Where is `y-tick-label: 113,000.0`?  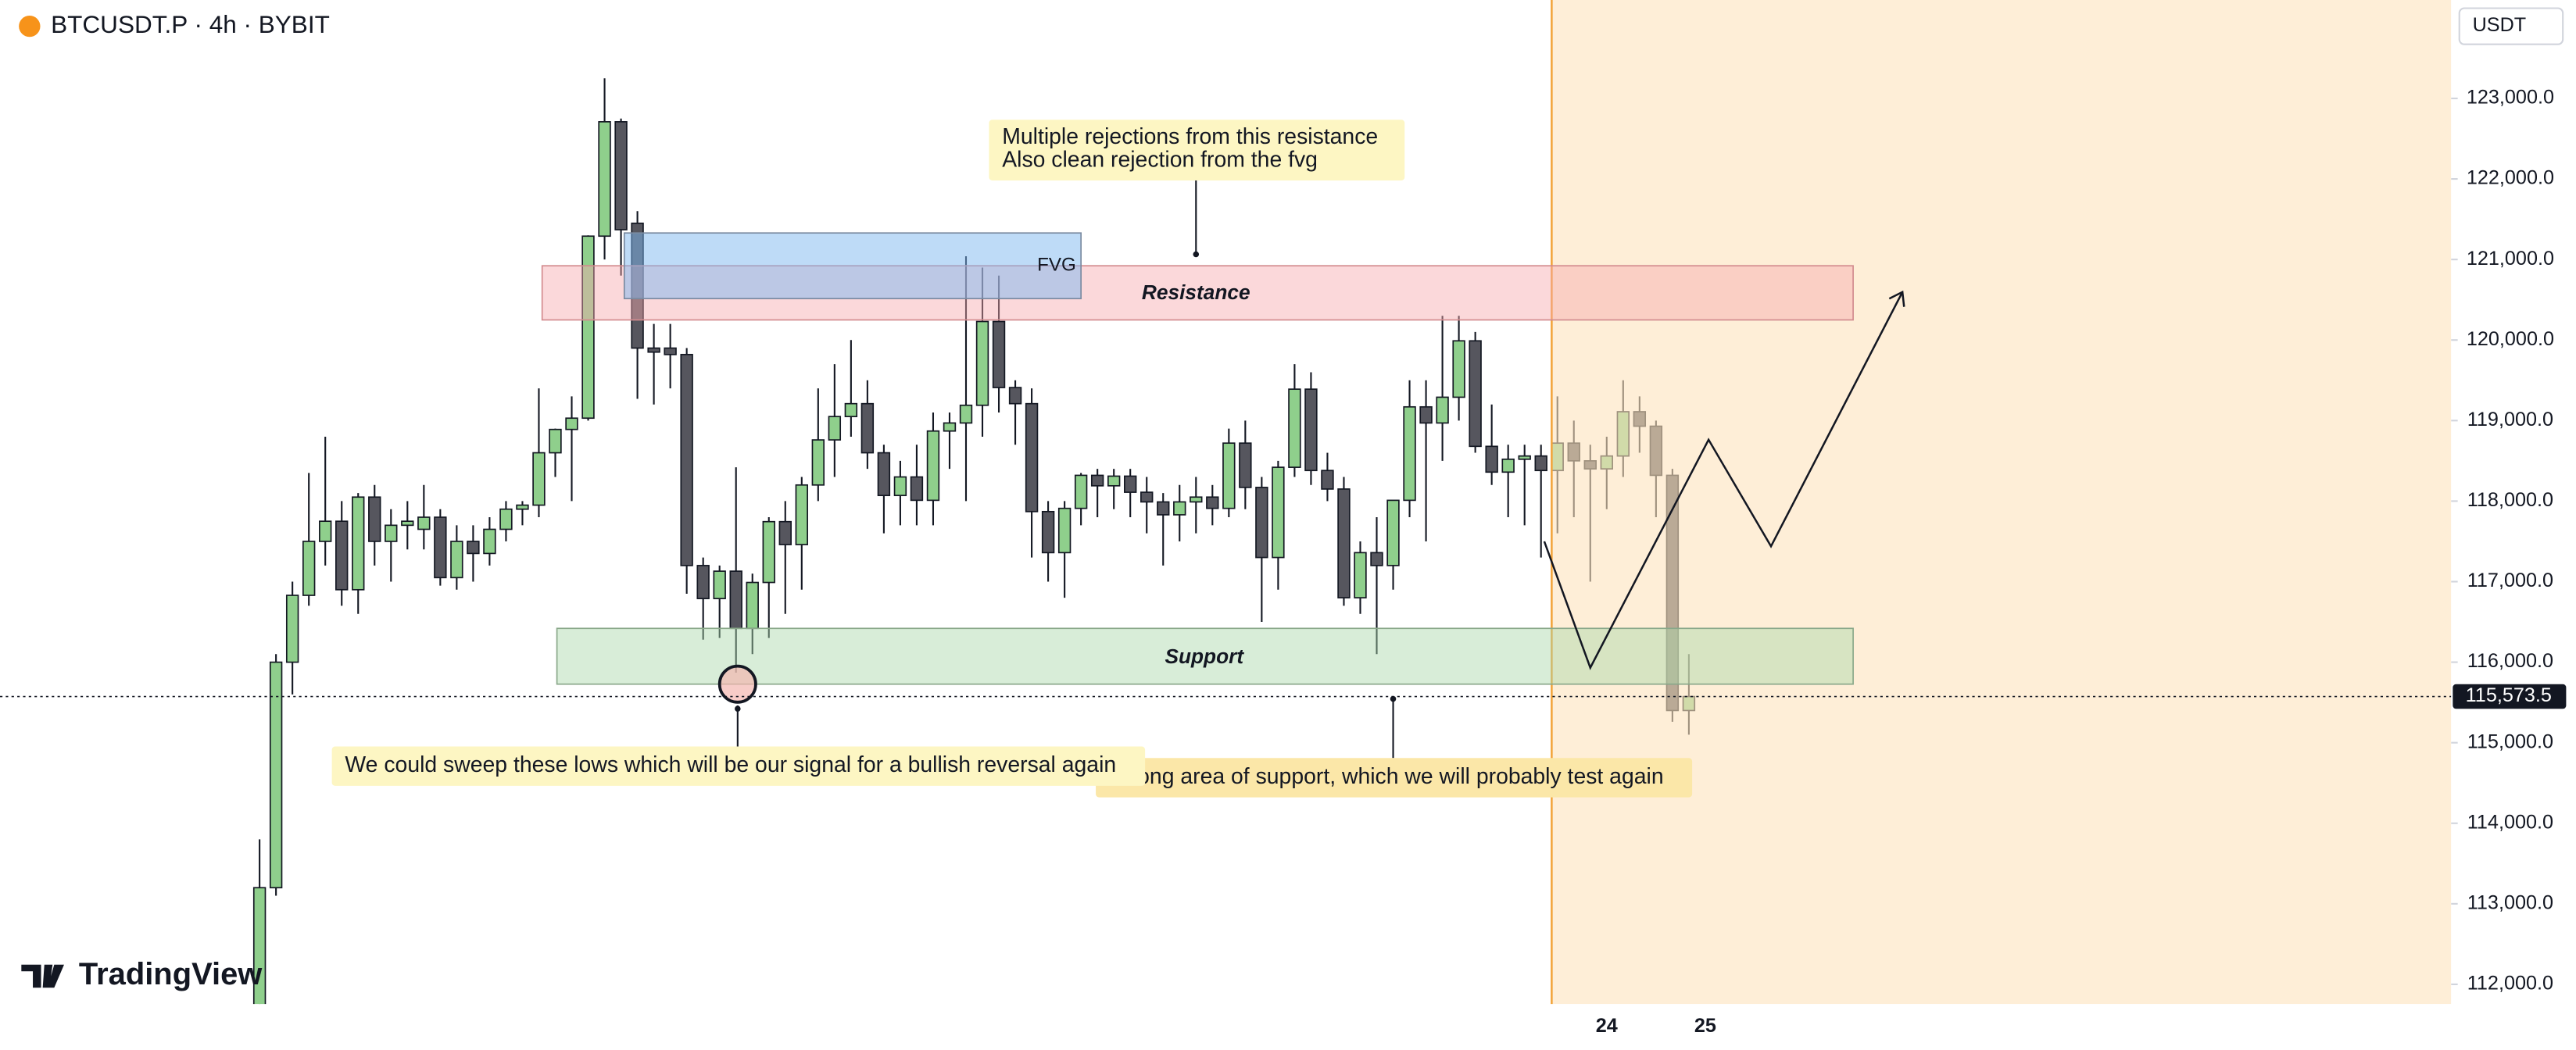 y-tick-label: 113,000.0 is located at coordinates (2510, 903).